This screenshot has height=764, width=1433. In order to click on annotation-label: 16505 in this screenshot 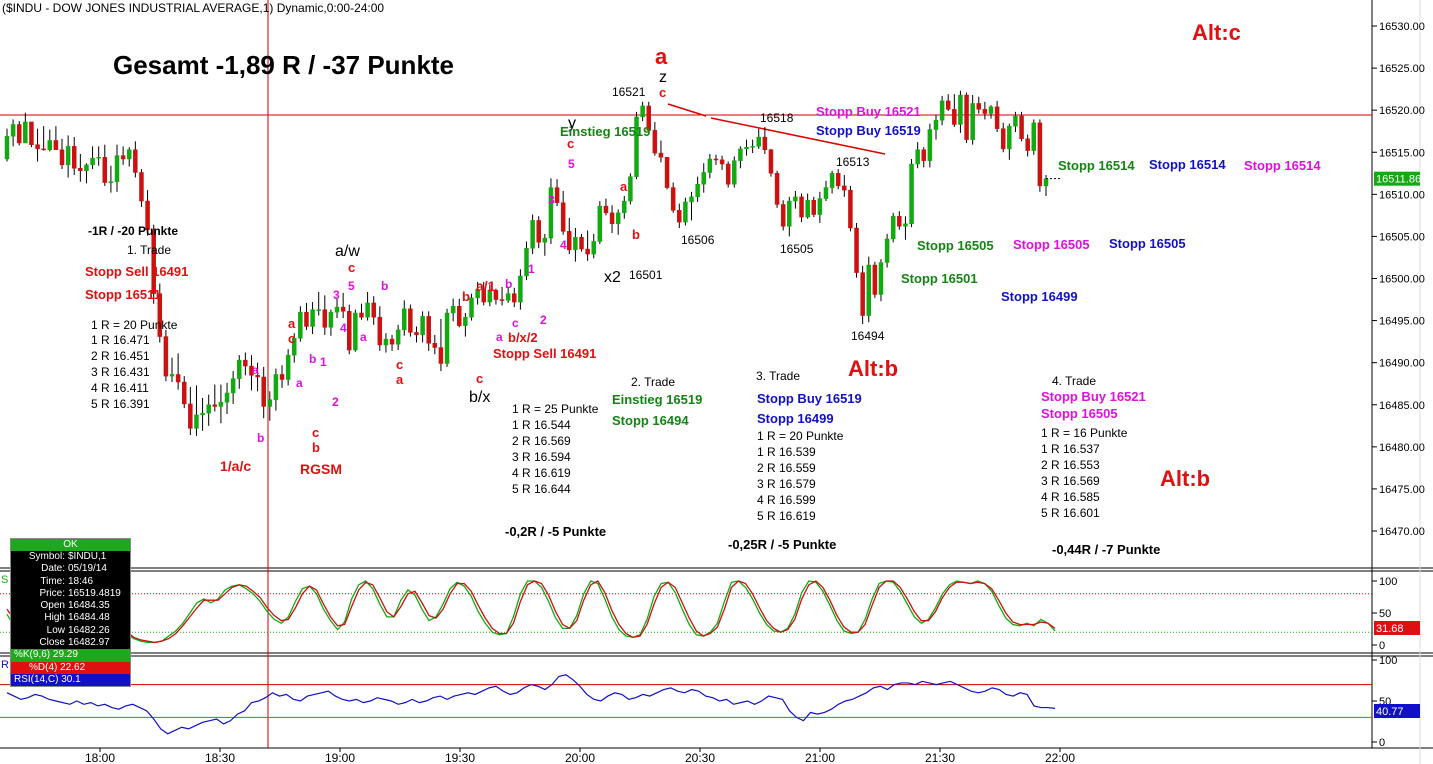, I will do `click(797, 249)`.